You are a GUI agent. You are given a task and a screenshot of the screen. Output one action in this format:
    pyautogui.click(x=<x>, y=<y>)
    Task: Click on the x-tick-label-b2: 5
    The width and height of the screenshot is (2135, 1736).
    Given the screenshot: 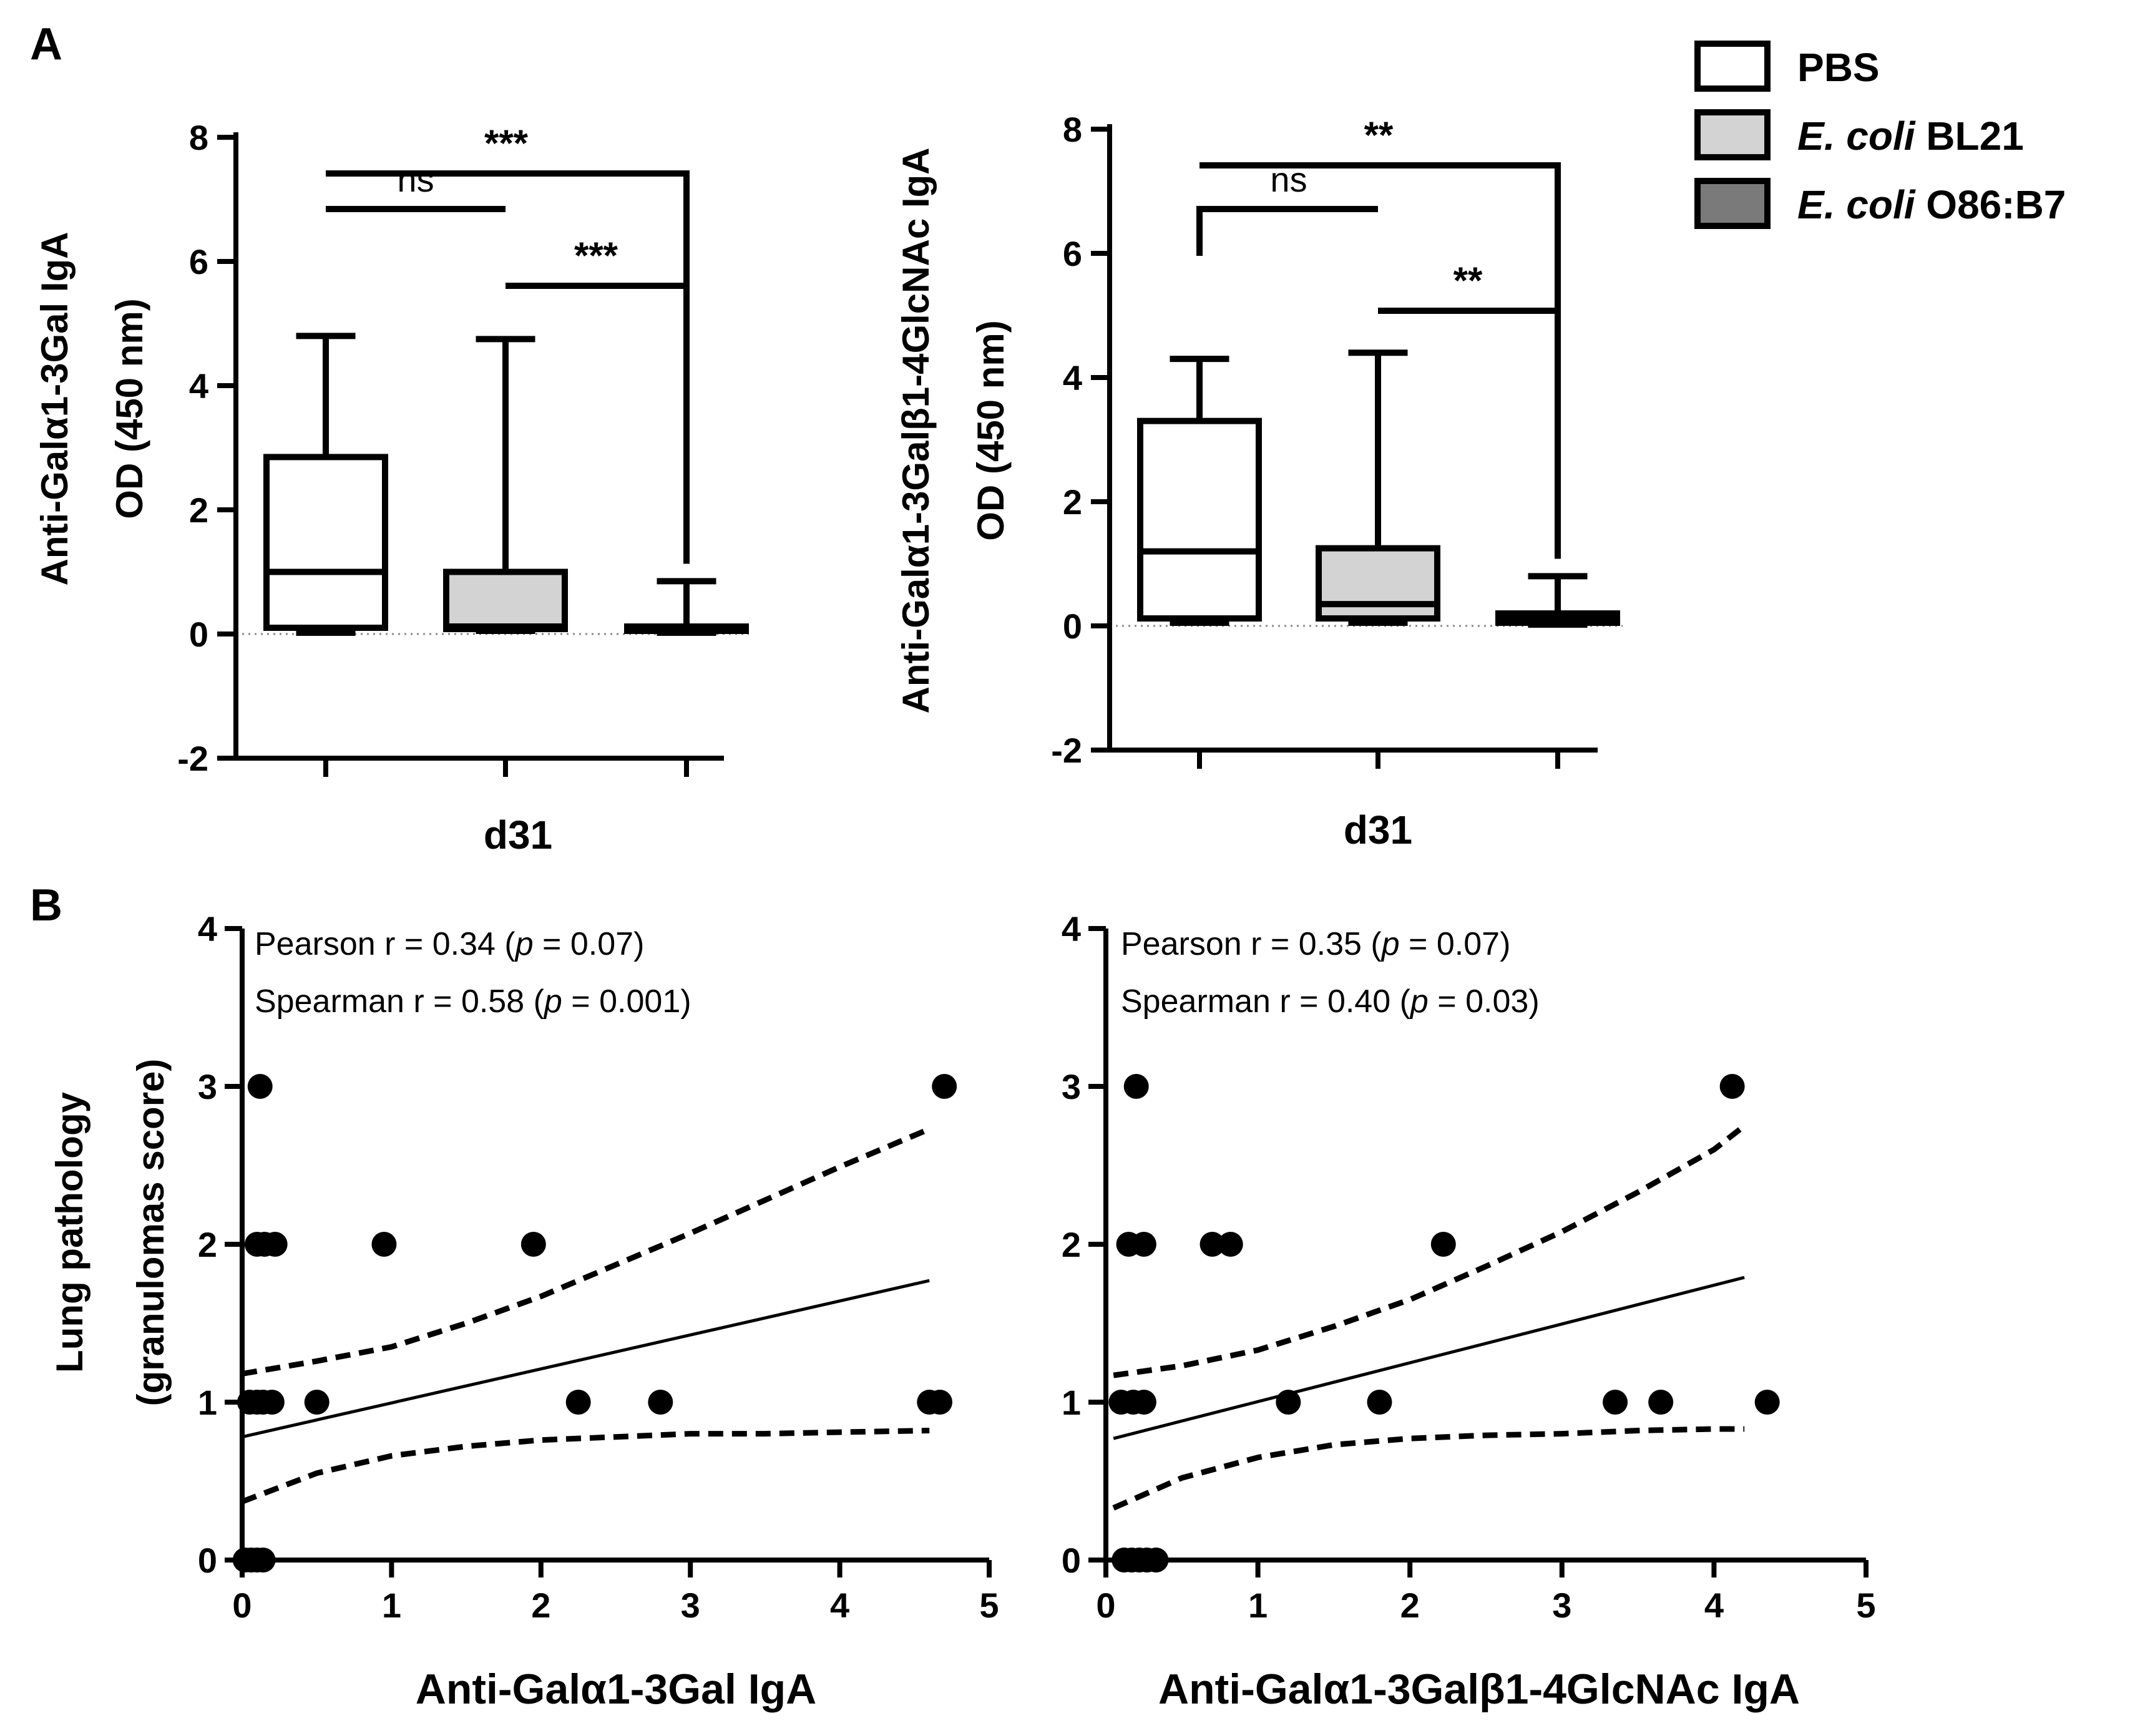 What is the action you would take?
    pyautogui.click(x=1866, y=1605)
    